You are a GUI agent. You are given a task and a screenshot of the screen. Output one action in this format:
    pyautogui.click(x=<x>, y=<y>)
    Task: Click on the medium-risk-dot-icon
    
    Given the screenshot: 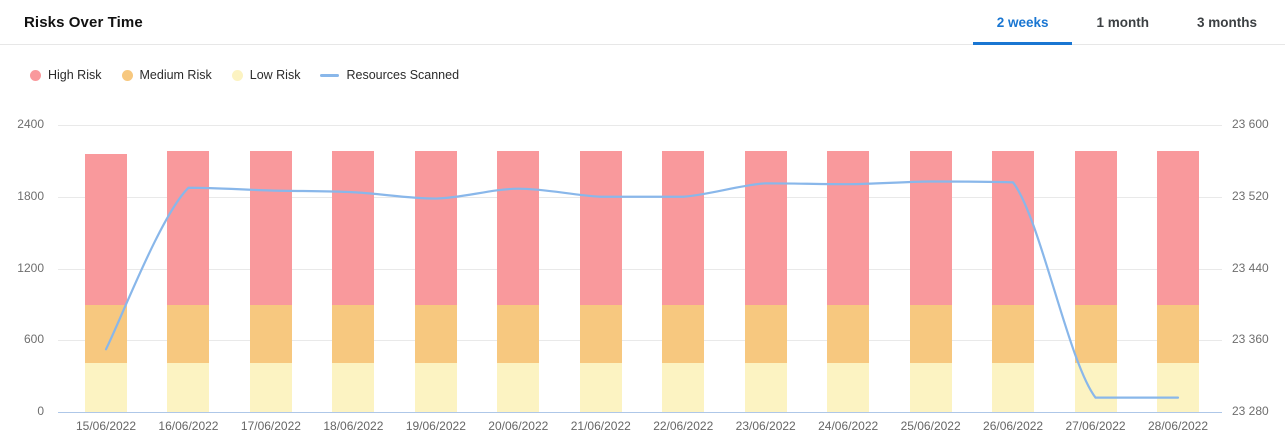 What is the action you would take?
    pyautogui.click(x=127, y=75)
    